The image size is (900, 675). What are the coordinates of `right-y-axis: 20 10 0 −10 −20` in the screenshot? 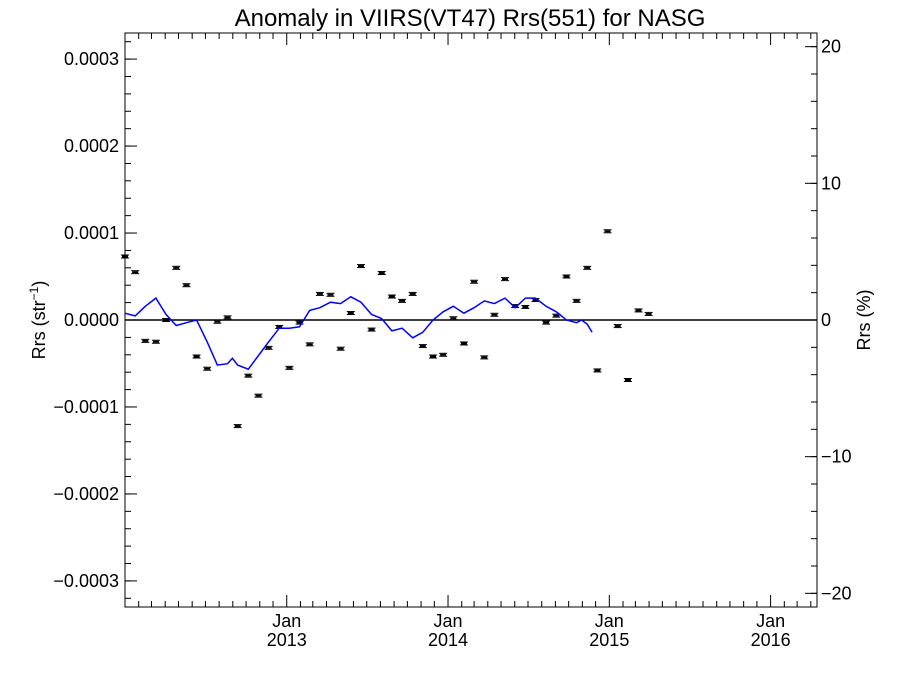 It's located at (828, 320).